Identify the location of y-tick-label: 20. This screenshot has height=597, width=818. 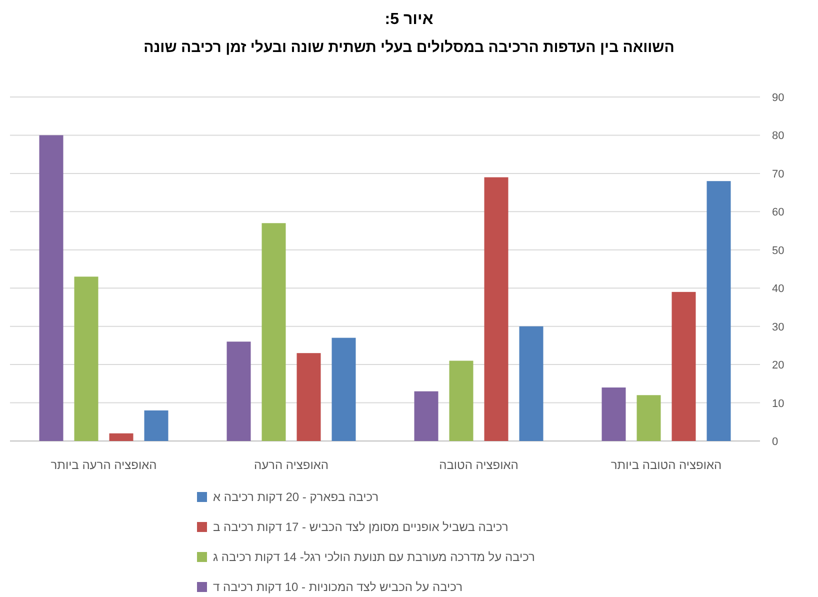
(778, 366).